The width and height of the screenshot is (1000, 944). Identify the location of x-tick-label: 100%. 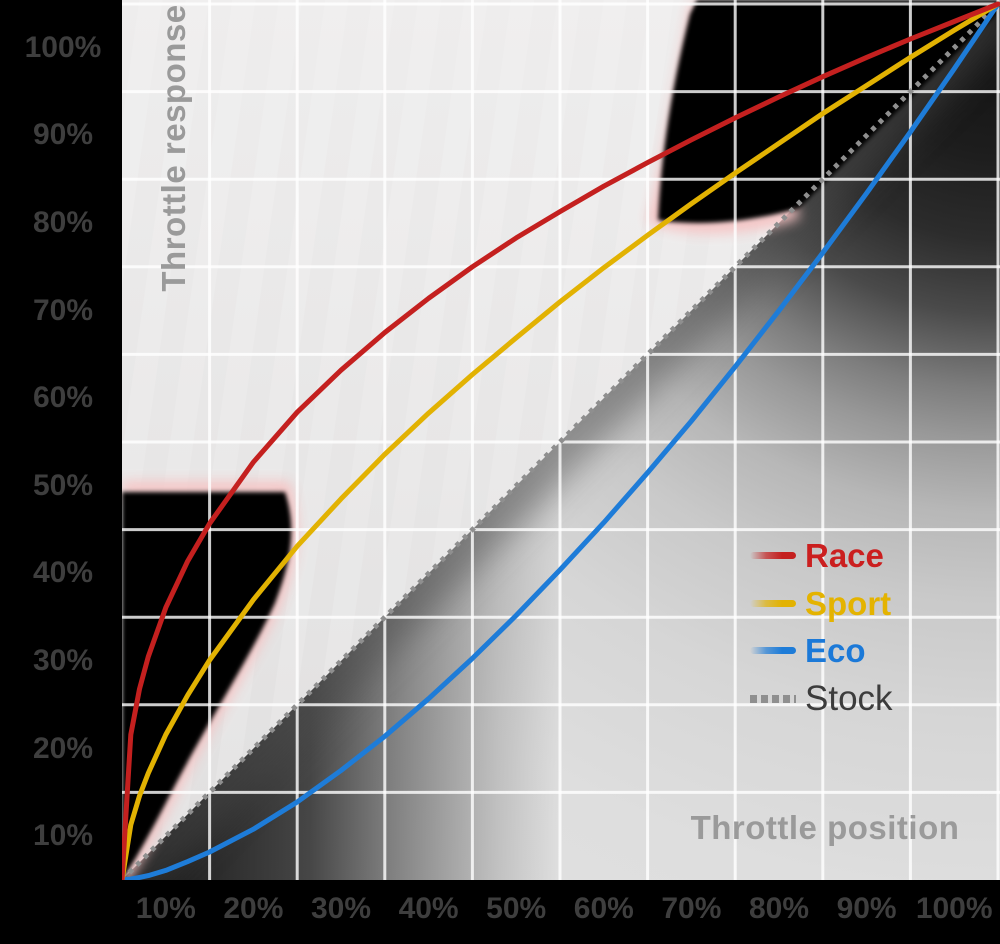
(954, 908).